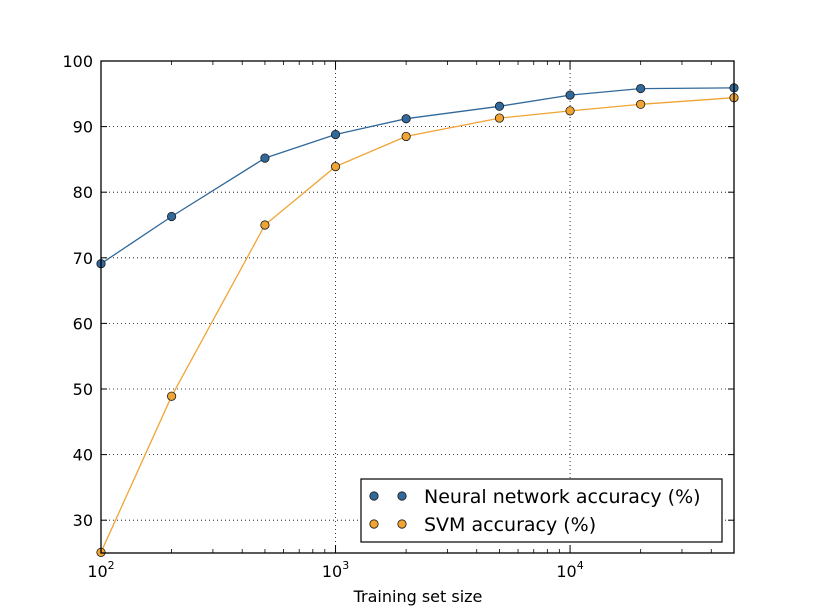 Image resolution: width=815 pixels, height=615 pixels. I want to click on legend-box, so click(541, 510).